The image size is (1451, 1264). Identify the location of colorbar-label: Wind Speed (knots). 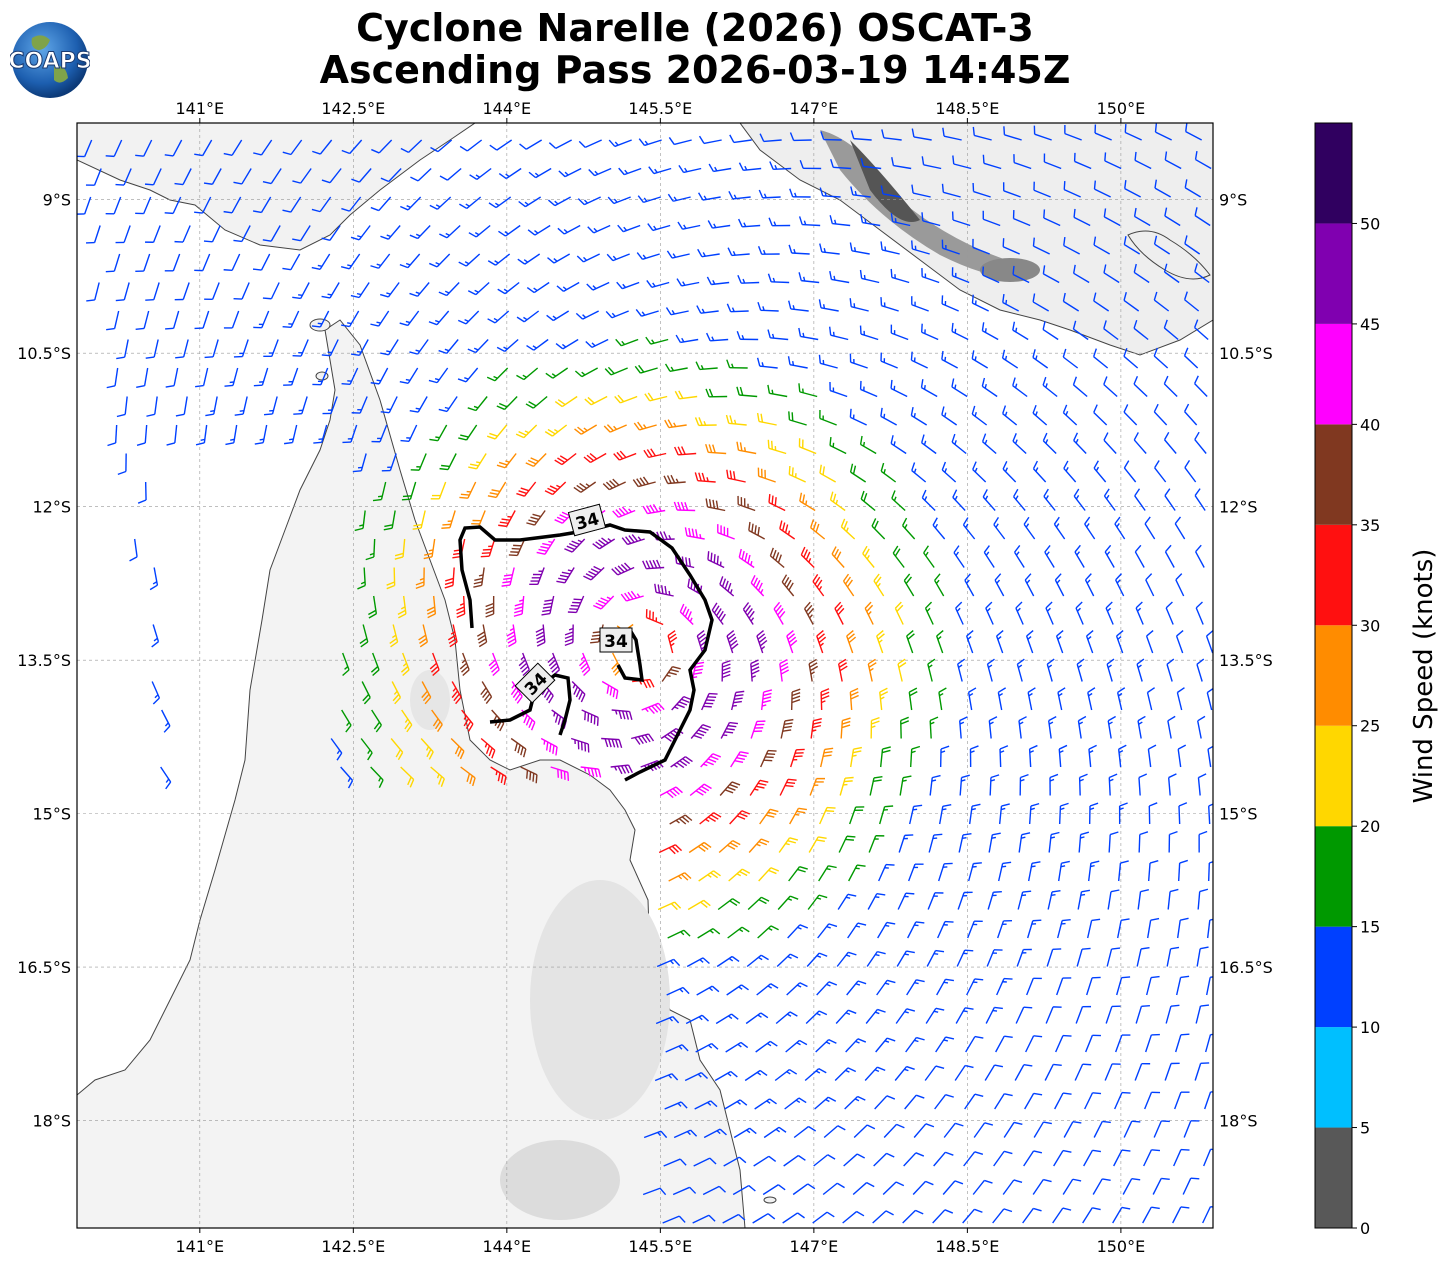
(1424, 676).